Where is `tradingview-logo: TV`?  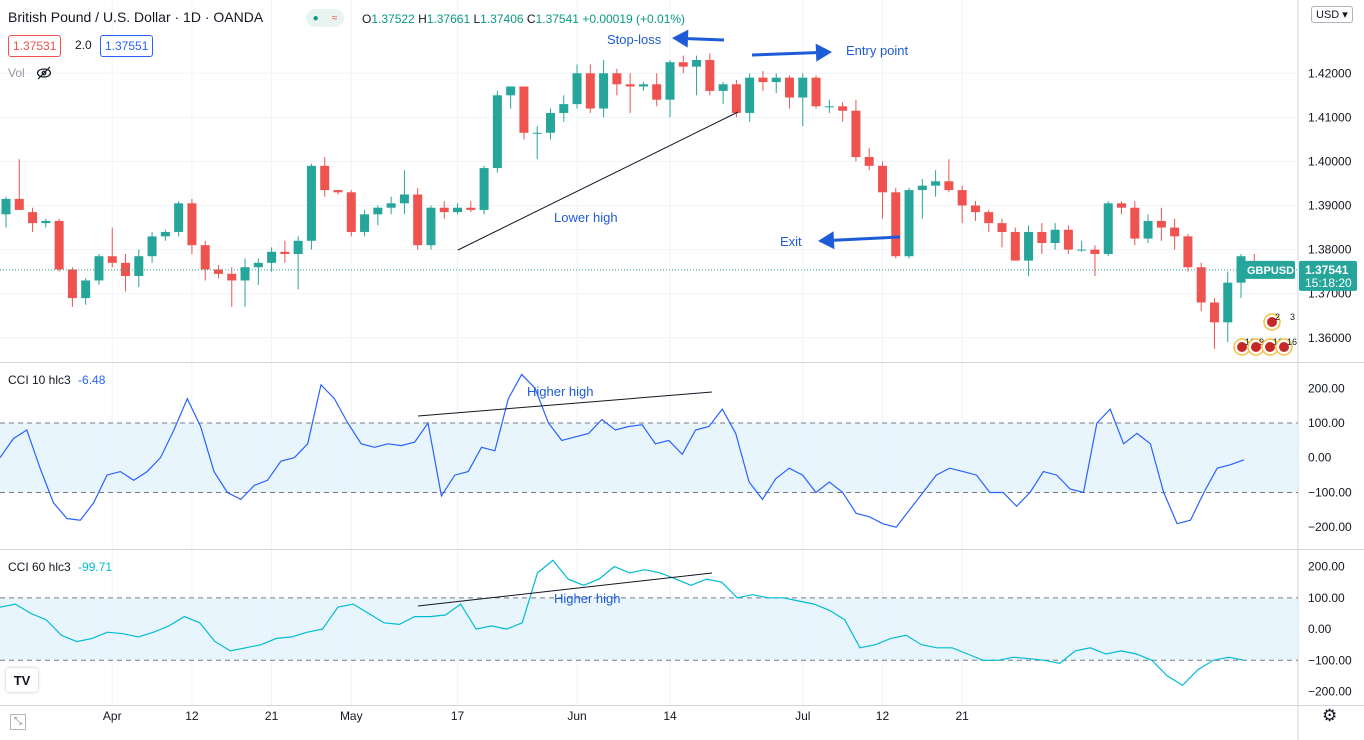
tradingview-logo: TV is located at coordinates (22, 680).